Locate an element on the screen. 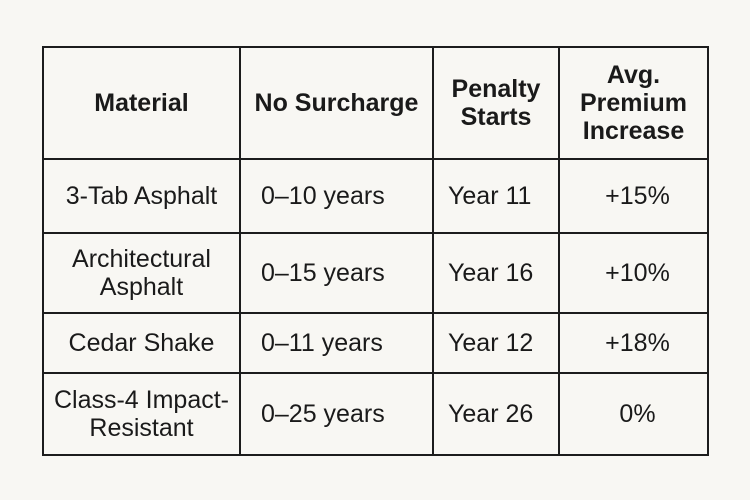  cell-no-surcharge: 0–10 years is located at coordinates (336, 196).